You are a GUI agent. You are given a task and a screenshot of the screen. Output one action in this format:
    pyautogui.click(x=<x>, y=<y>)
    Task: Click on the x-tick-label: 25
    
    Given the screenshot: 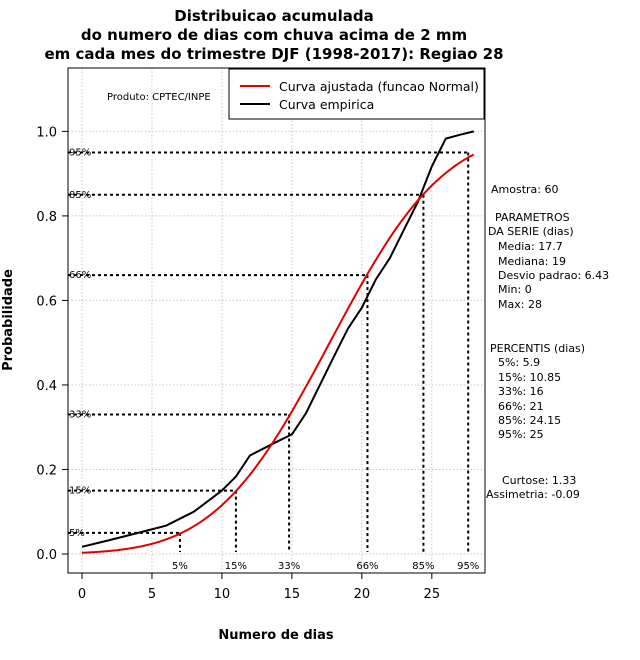 What is the action you would take?
    pyautogui.click(x=432, y=594)
    